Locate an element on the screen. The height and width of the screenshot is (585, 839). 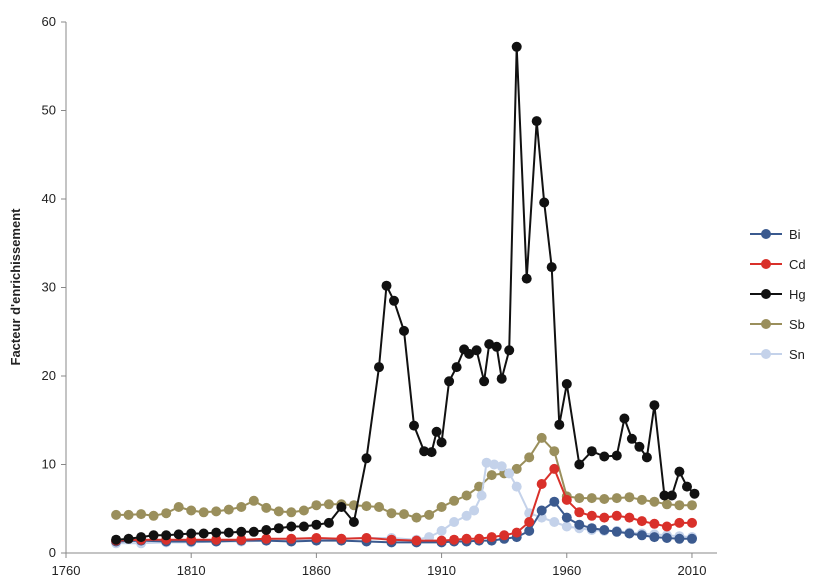
legend-item-hg: Hg is located at coordinates (778, 294).